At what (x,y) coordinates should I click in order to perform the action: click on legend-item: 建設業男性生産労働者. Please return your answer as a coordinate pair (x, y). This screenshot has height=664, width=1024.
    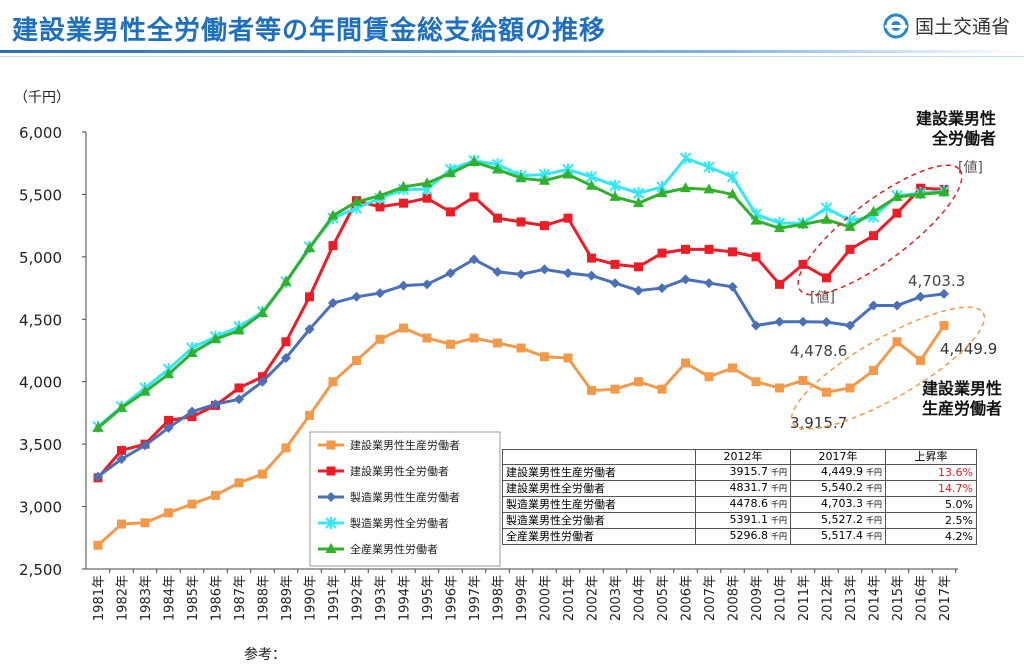
    Looking at the image, I should click on (389, 445).